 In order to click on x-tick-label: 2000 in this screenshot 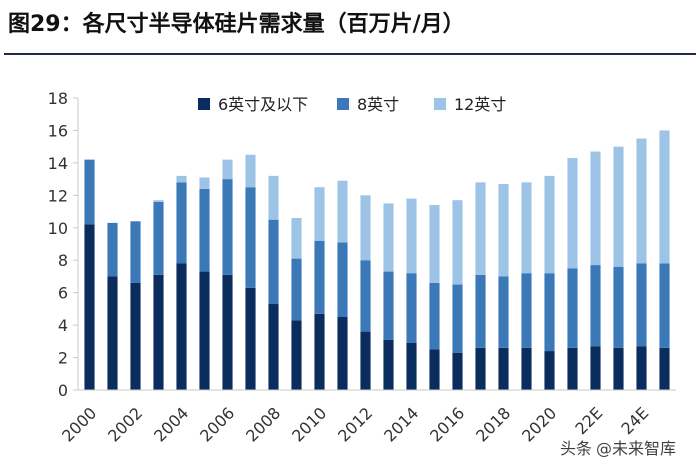, I will do `click(79, 424)`.